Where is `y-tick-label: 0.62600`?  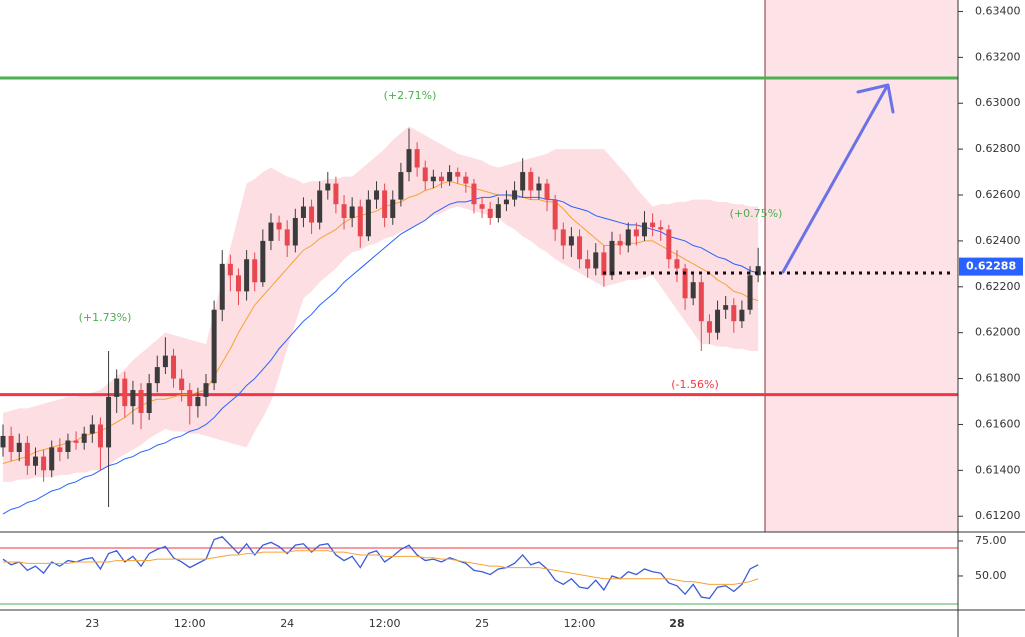
y-tick-label: 0.62600 is located at coordinates (998, 194).